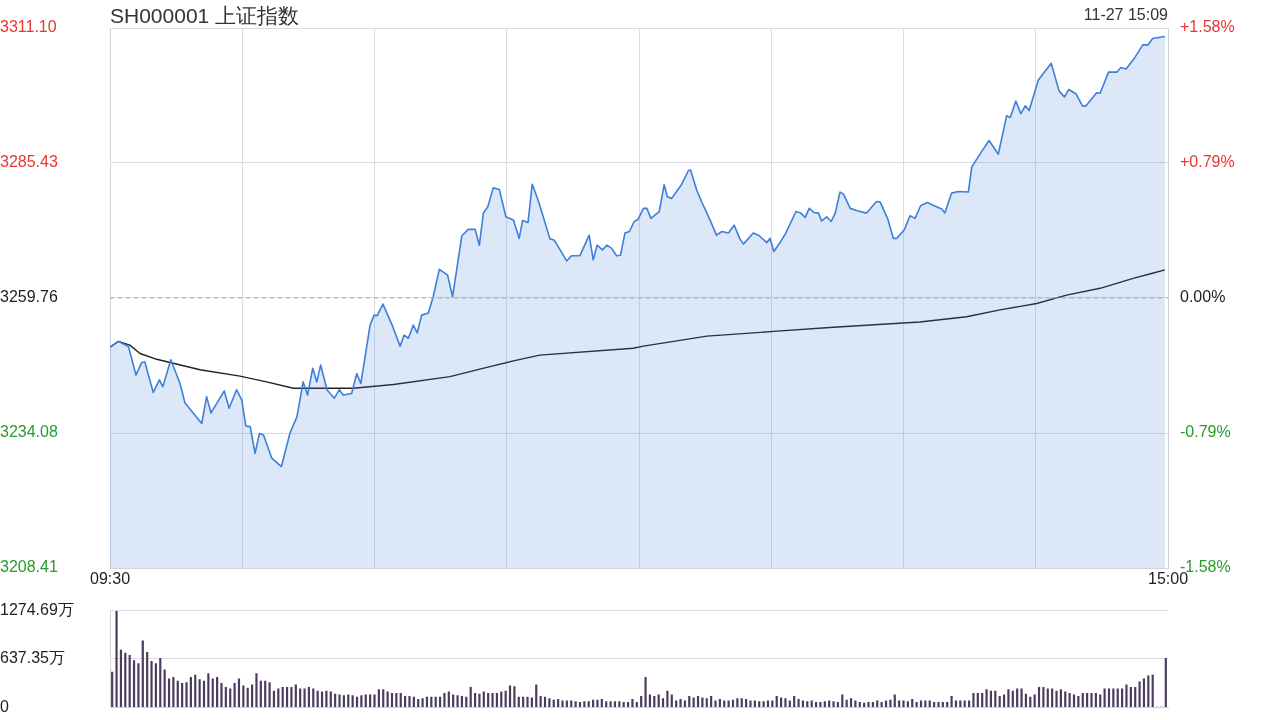  I want to click on y2-tick-label: +1.58%, so click(1207, 27).